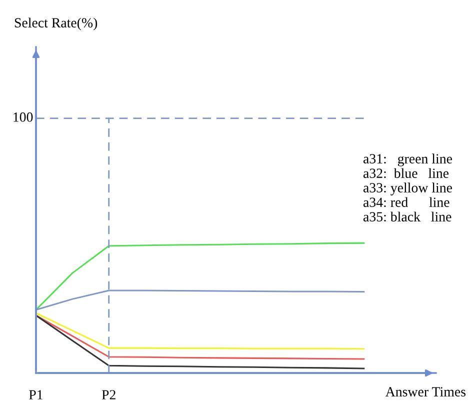  Describe the element at coordinates (35, 395) in the screenshot. I see `x-tick-label: P1` at that location.